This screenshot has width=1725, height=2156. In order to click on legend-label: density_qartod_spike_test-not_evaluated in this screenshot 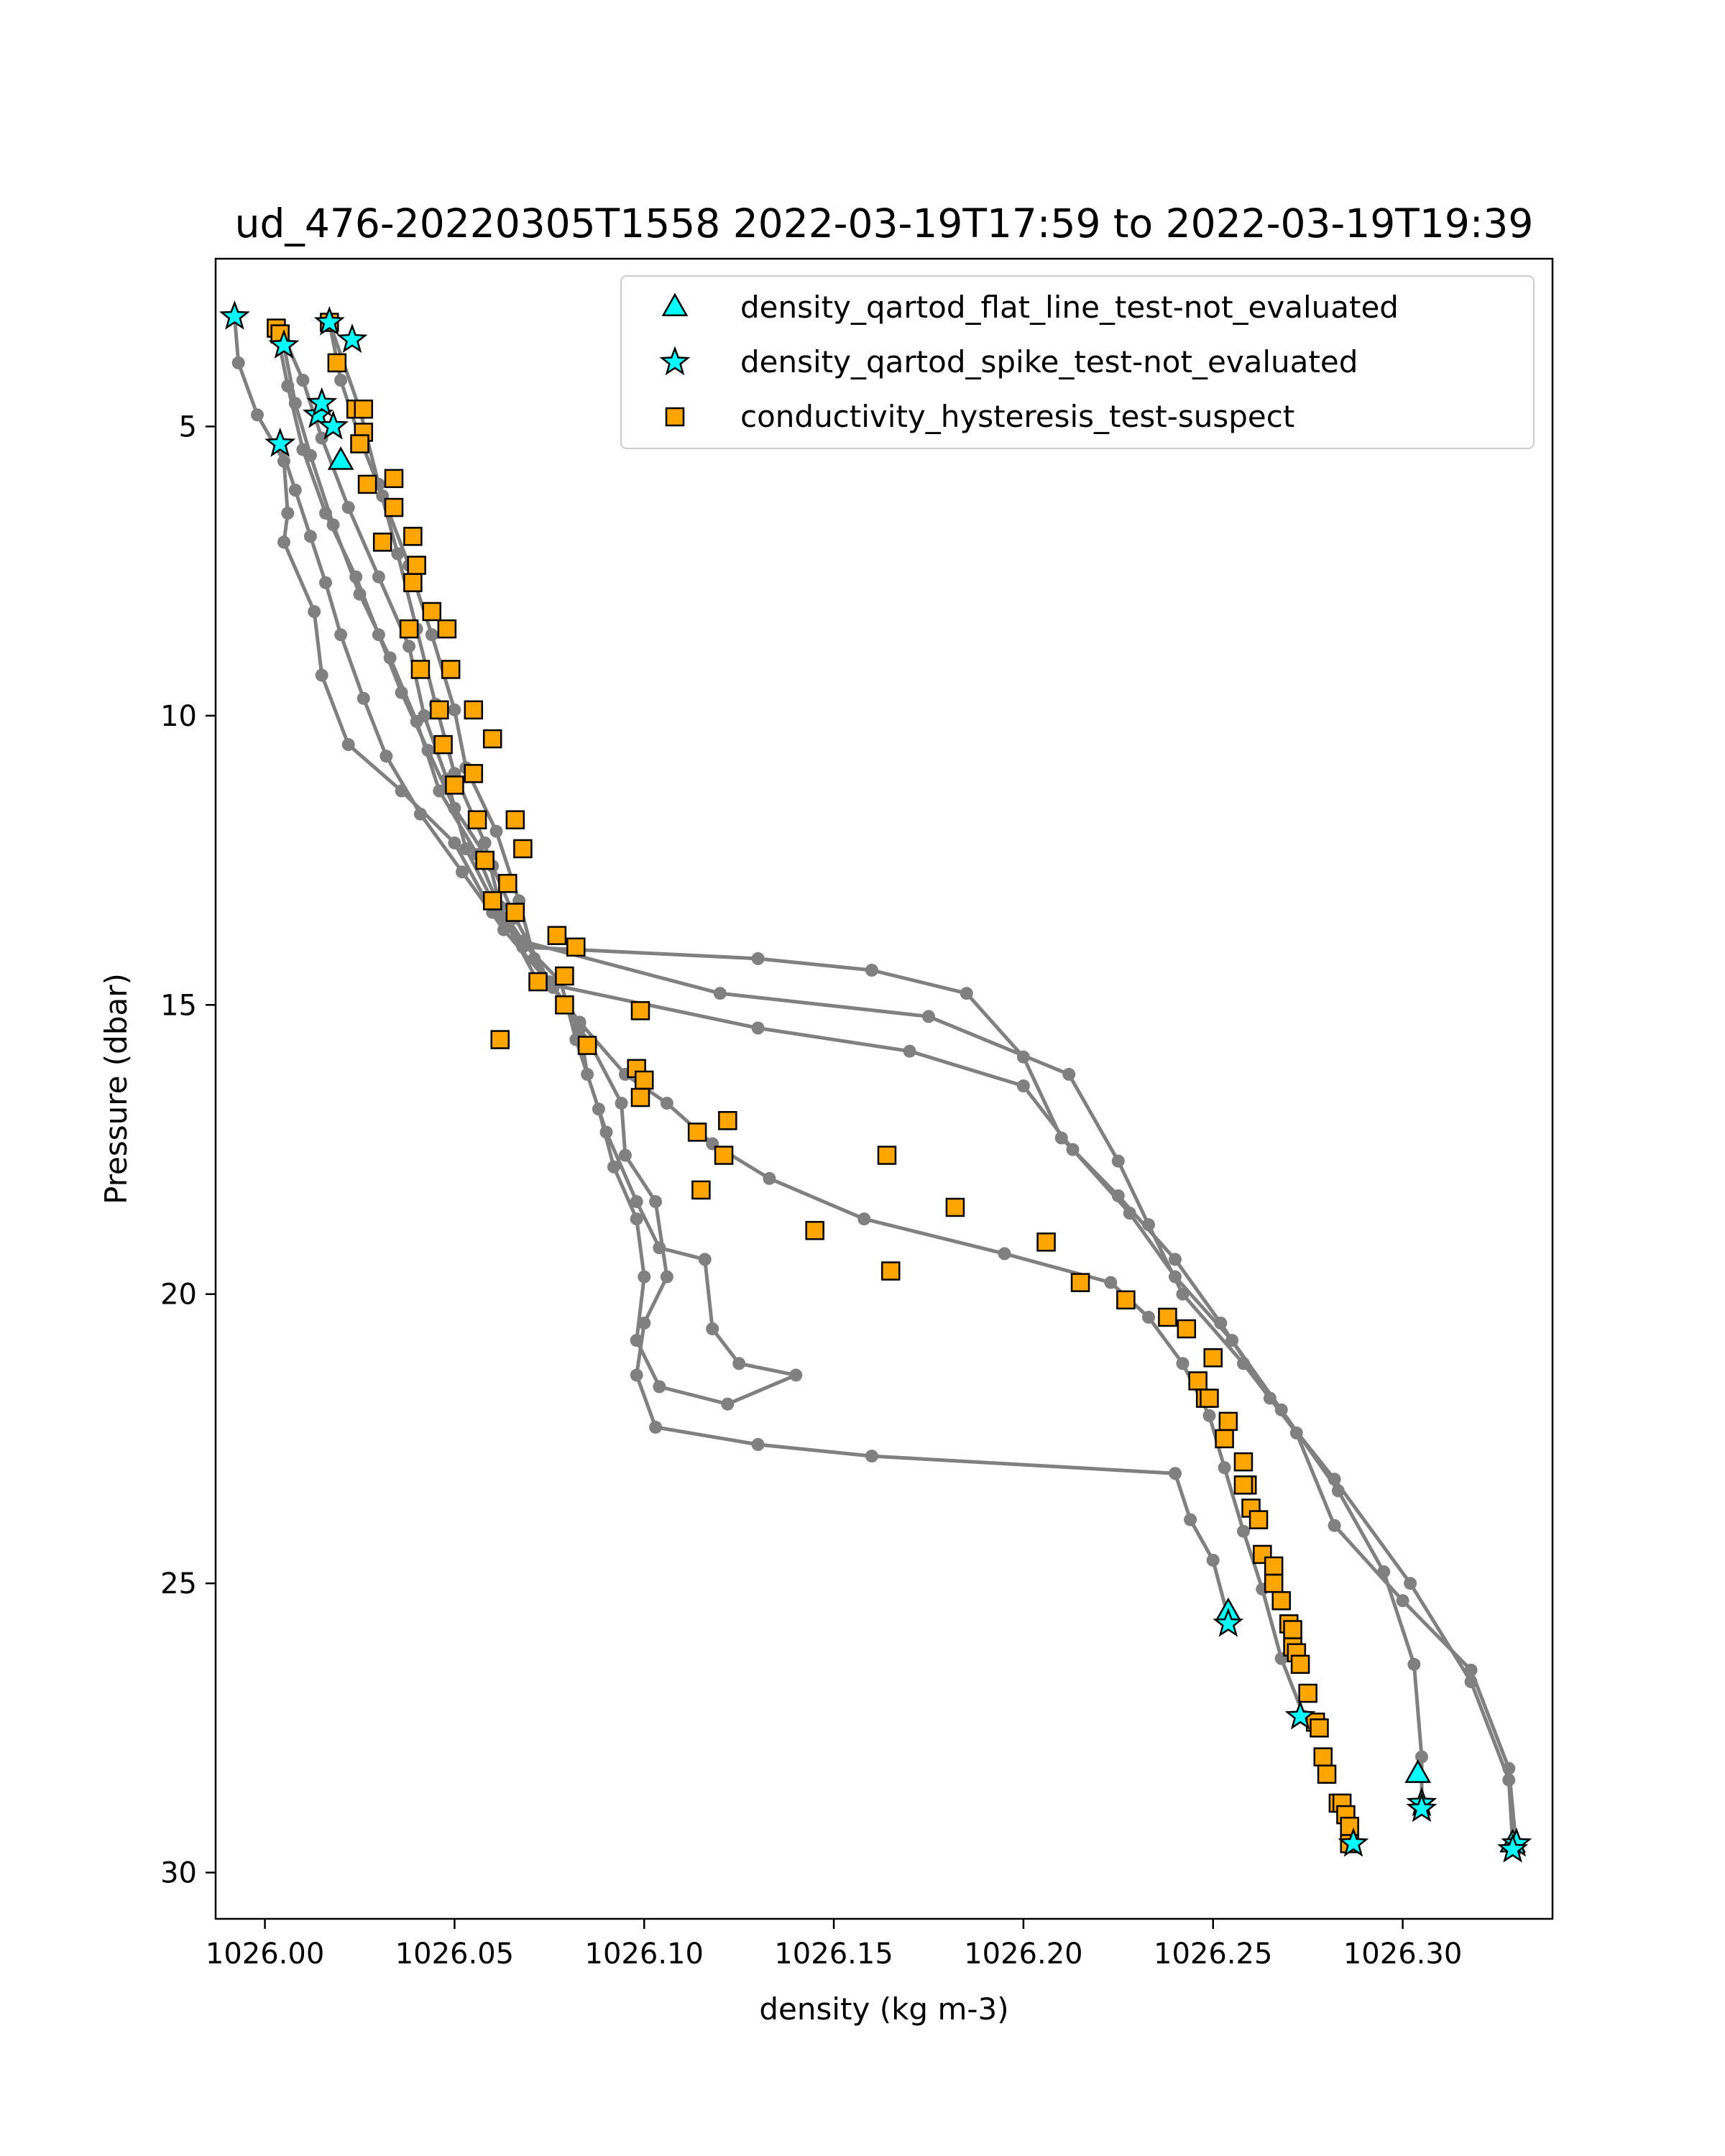, I will do `click(1049, 361)`.